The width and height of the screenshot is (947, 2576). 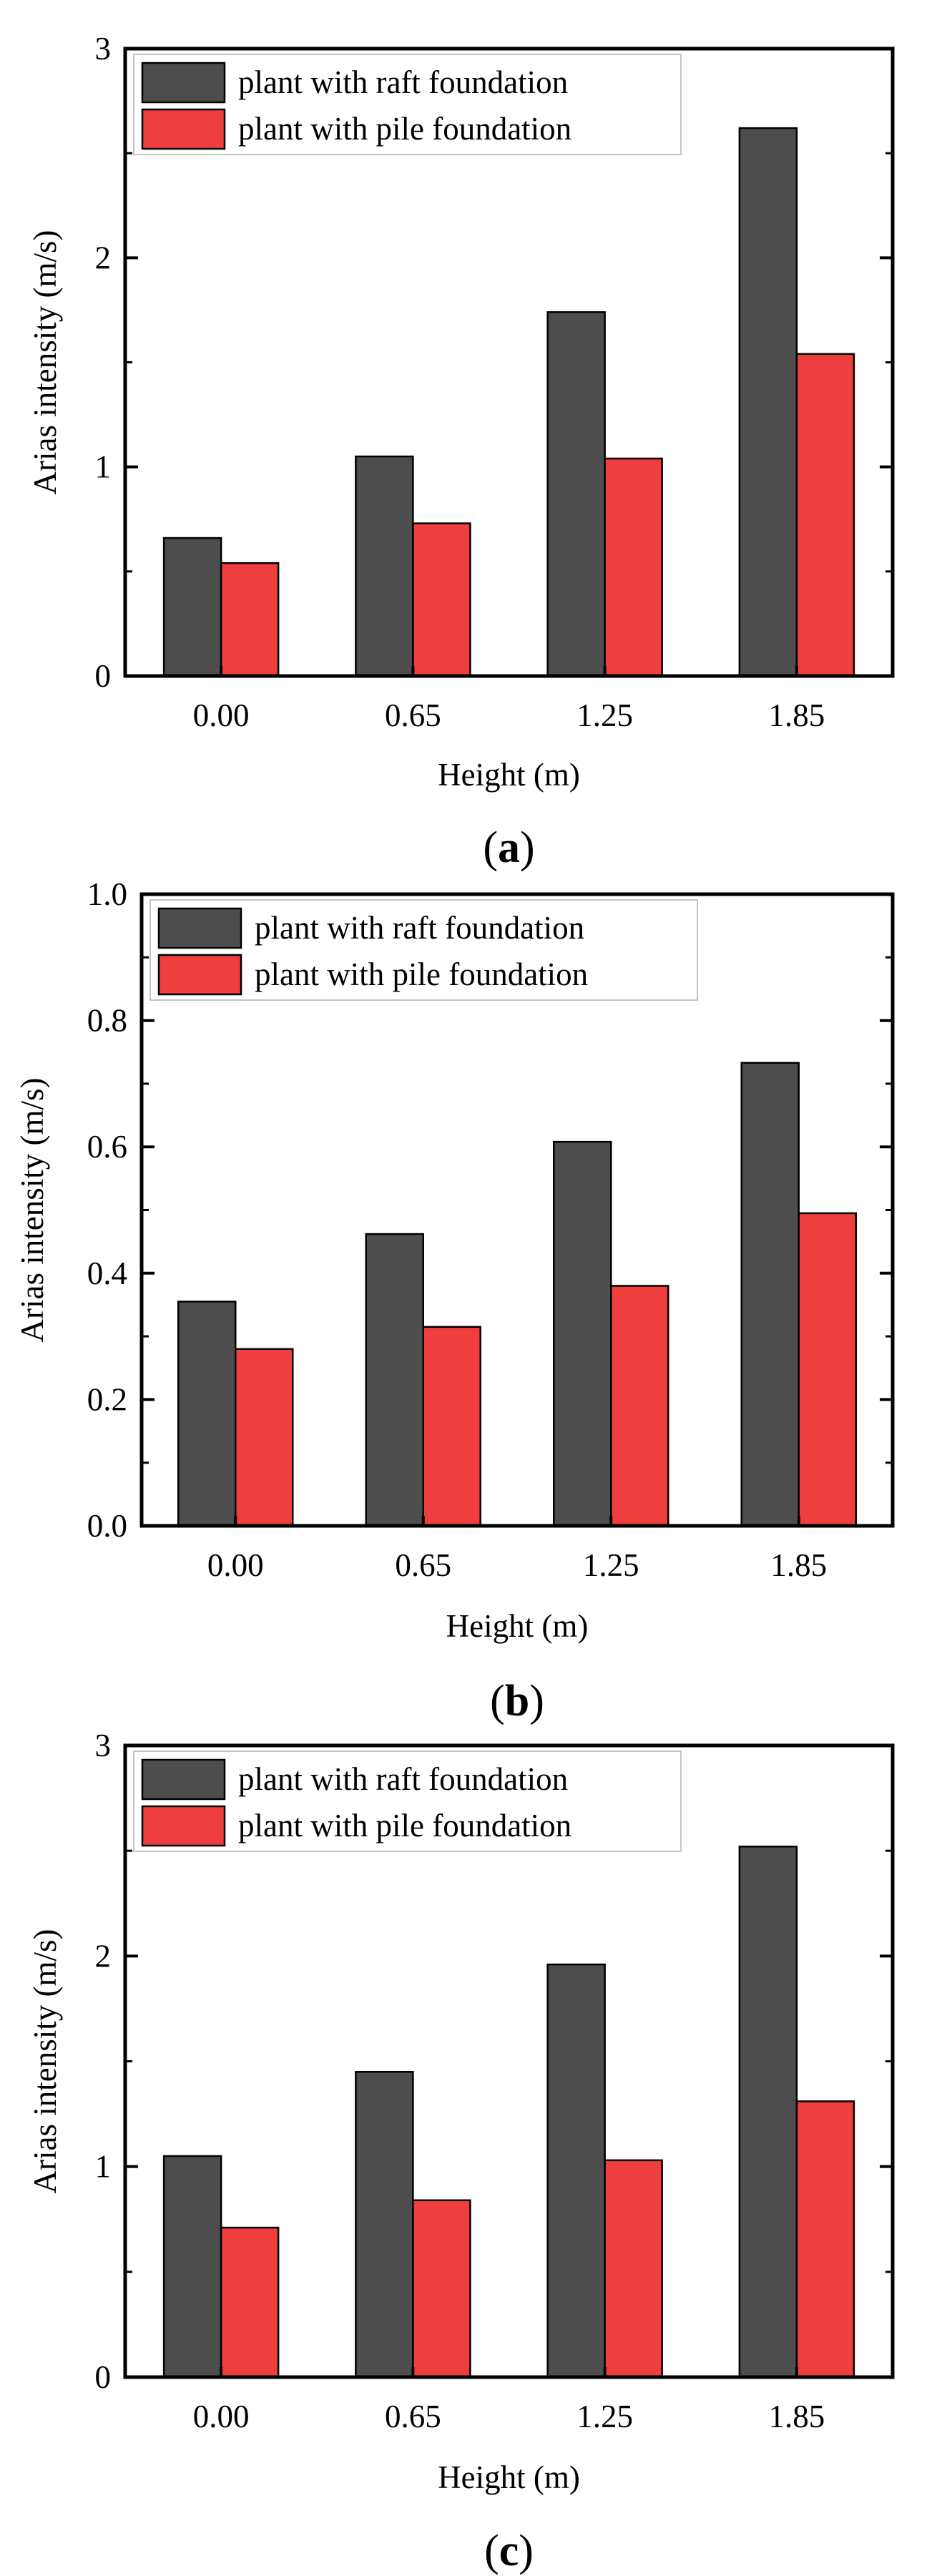 I want to click on panel-label: (c), so click(x=509, y=2551).